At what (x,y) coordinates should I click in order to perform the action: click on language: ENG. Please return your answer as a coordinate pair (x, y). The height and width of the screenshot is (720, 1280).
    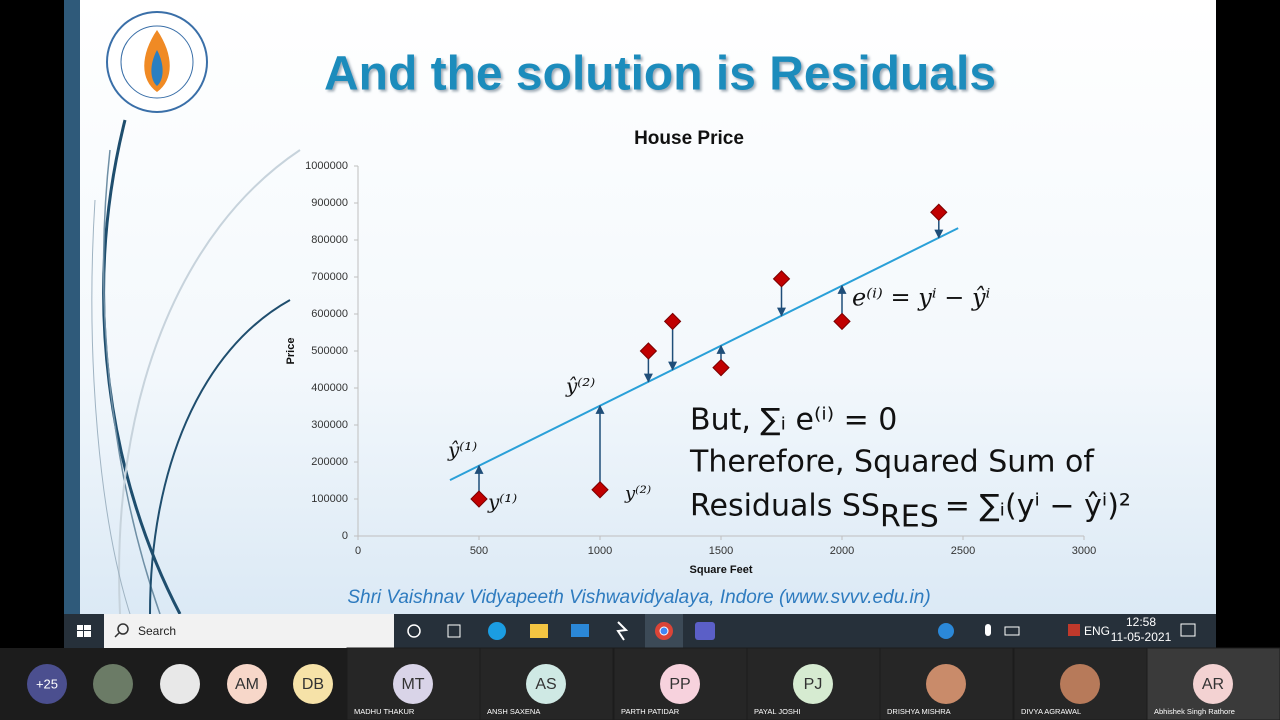
    Looking at the image, I should click on (1097, 631).